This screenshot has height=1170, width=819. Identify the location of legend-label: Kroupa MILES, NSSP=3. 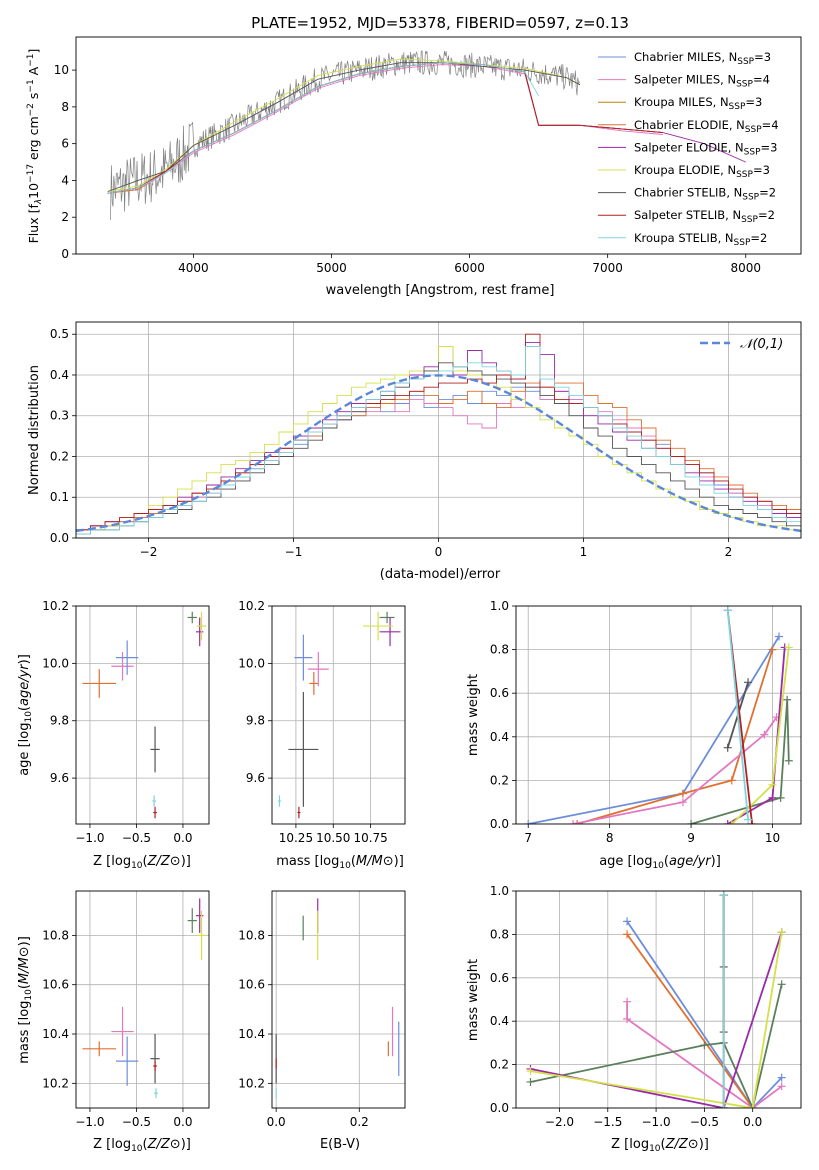
(698, 103).